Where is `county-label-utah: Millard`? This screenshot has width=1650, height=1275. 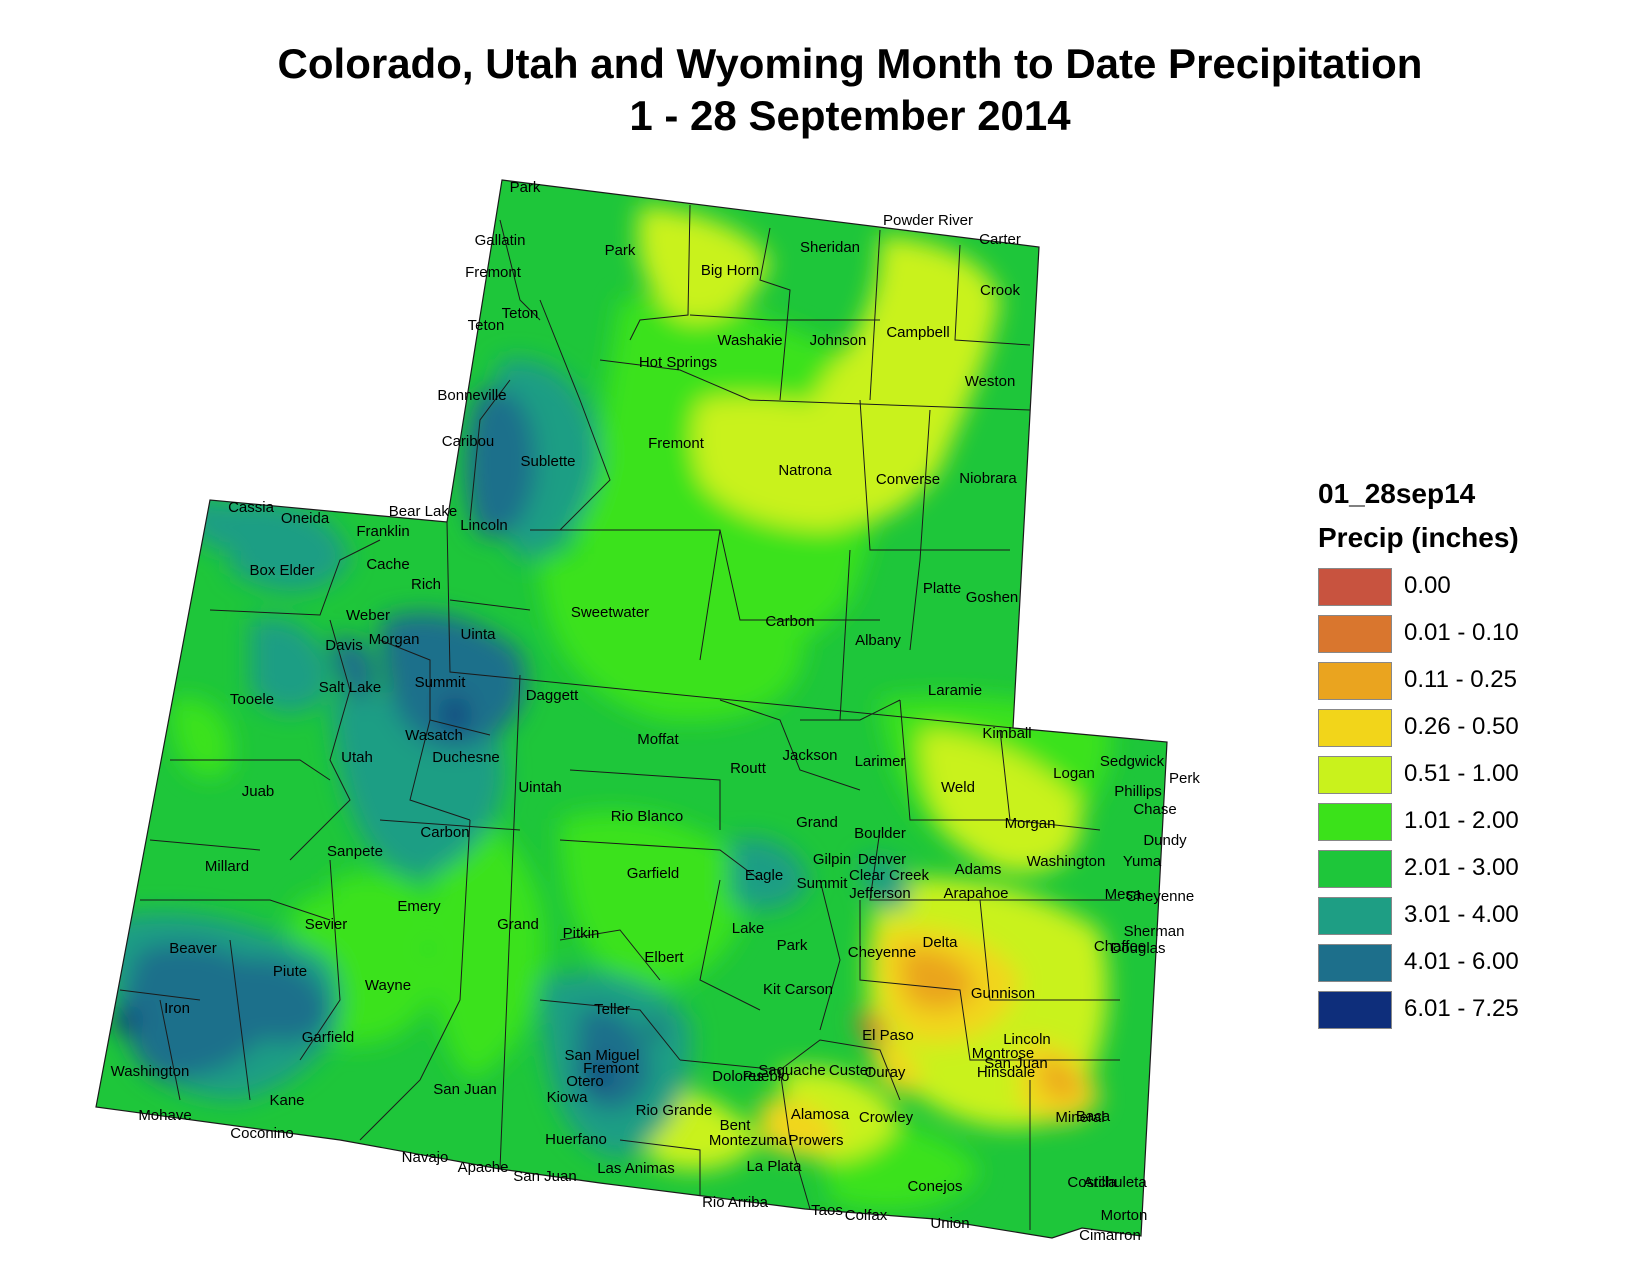
county-label-utah: Millard is located at coordinates (227, 866).